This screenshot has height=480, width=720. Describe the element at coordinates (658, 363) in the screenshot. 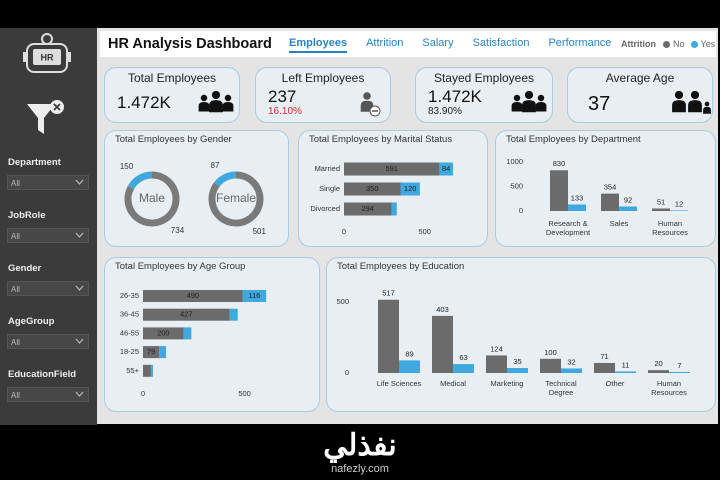

I see `data-label: 20` at that location.